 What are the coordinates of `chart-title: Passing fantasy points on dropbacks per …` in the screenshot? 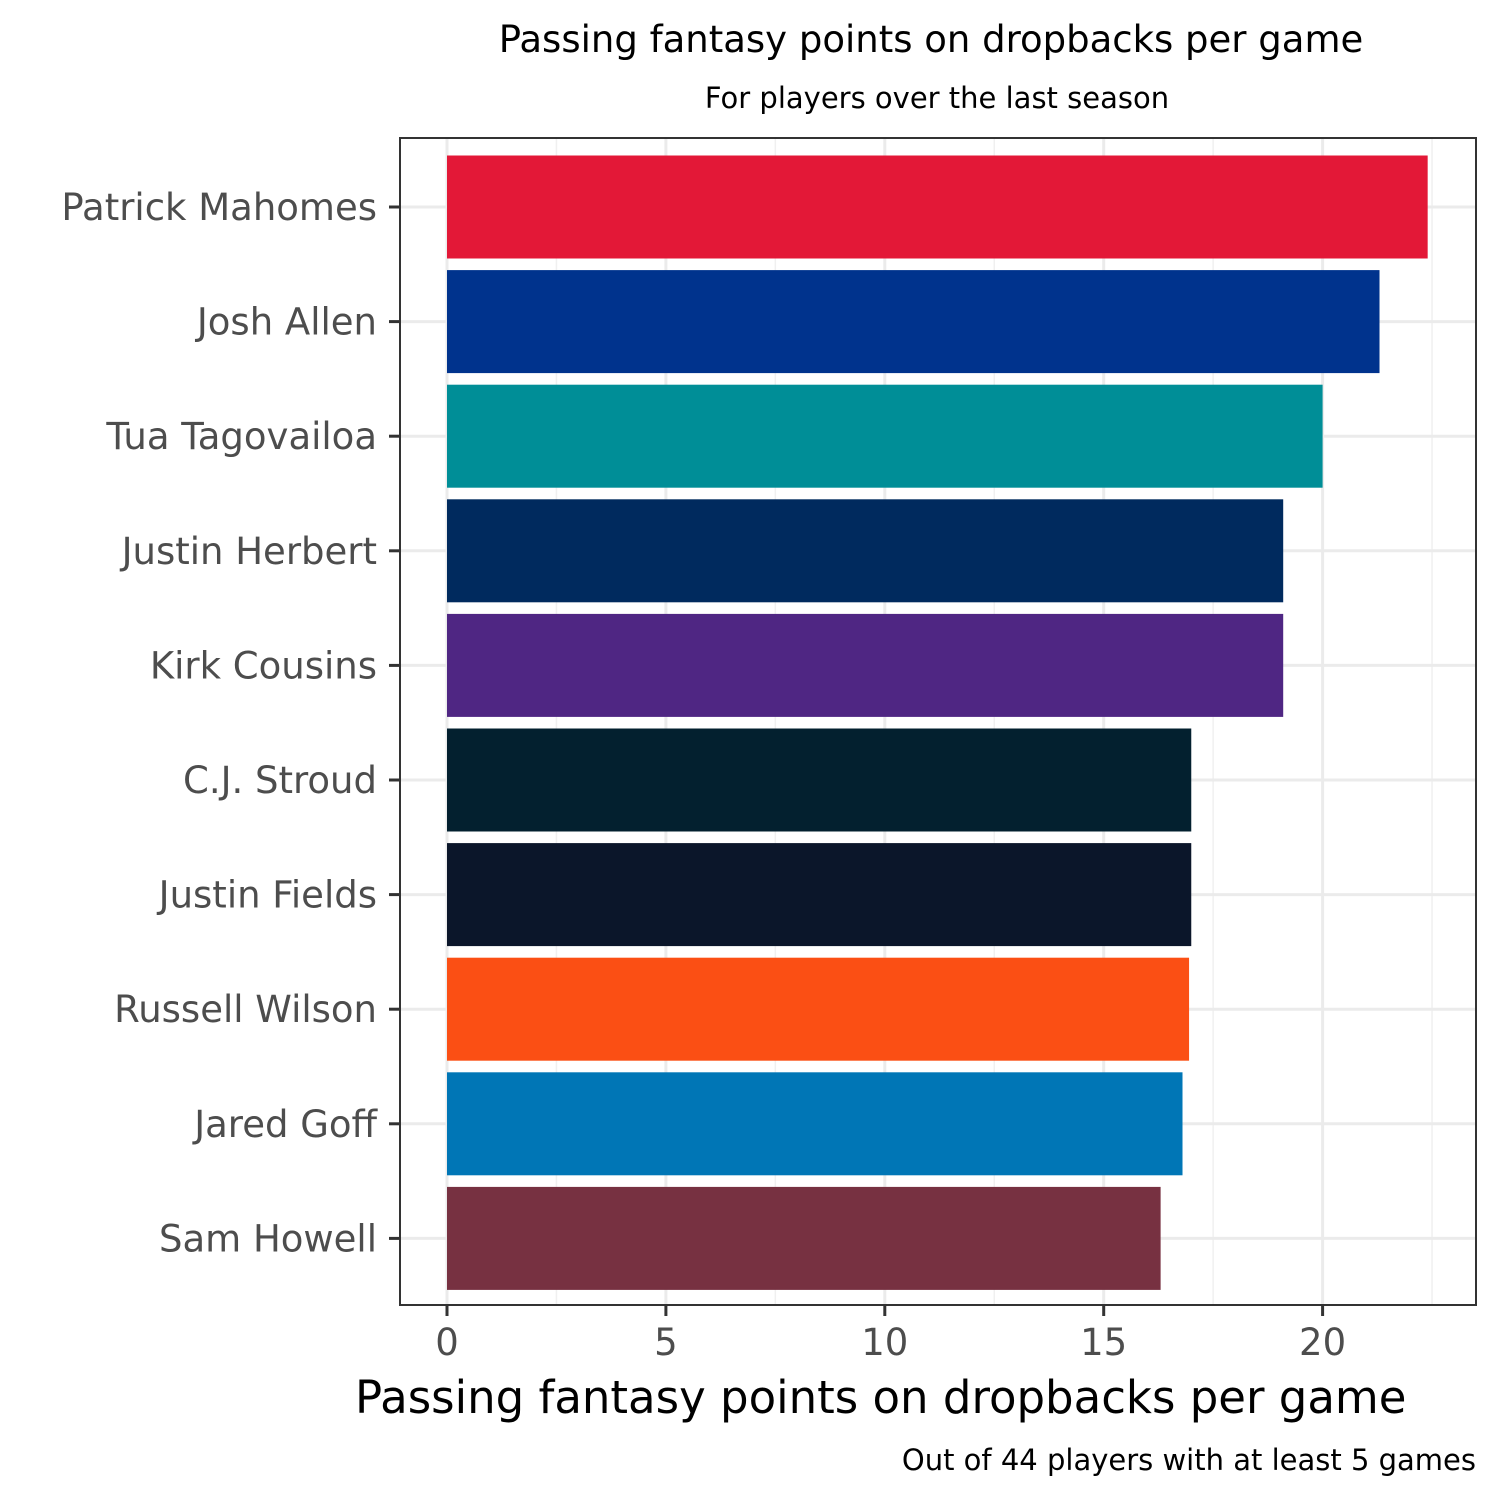 It's located at (931, 39).